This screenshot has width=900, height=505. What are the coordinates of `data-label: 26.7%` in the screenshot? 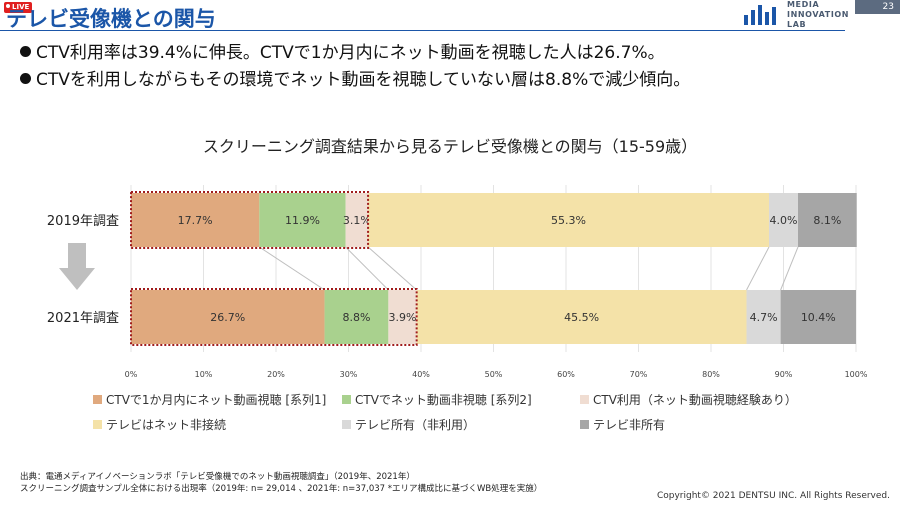 It's located at (227, 317).